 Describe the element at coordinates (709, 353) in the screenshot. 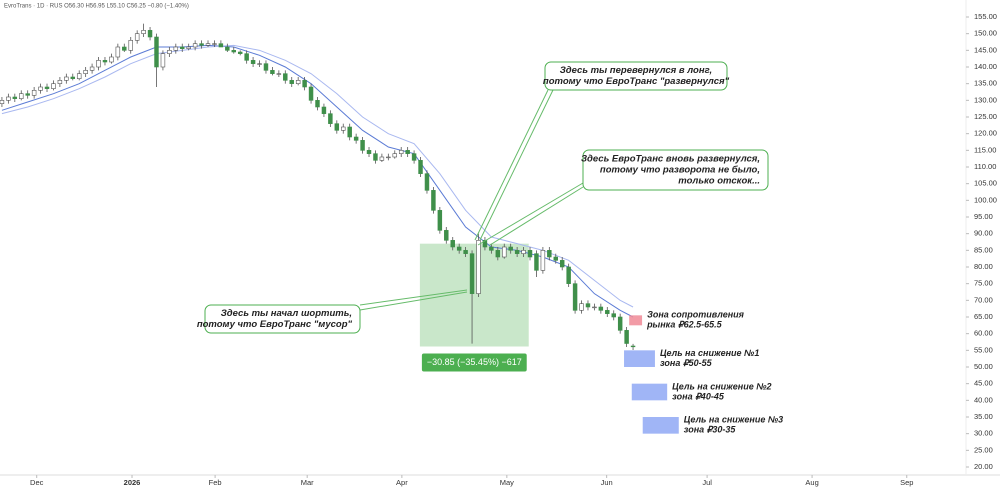

I see `zone-label: Цель на снижение №1` at that location.